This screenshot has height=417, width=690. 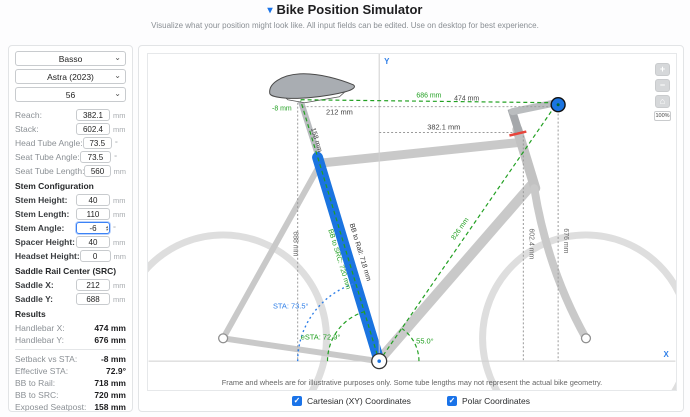 What do you see at coordinates (495, 401) in the screenshot?
I see `polar-toggle-label: Polar Coordinates` at bounding box center [495, 401].